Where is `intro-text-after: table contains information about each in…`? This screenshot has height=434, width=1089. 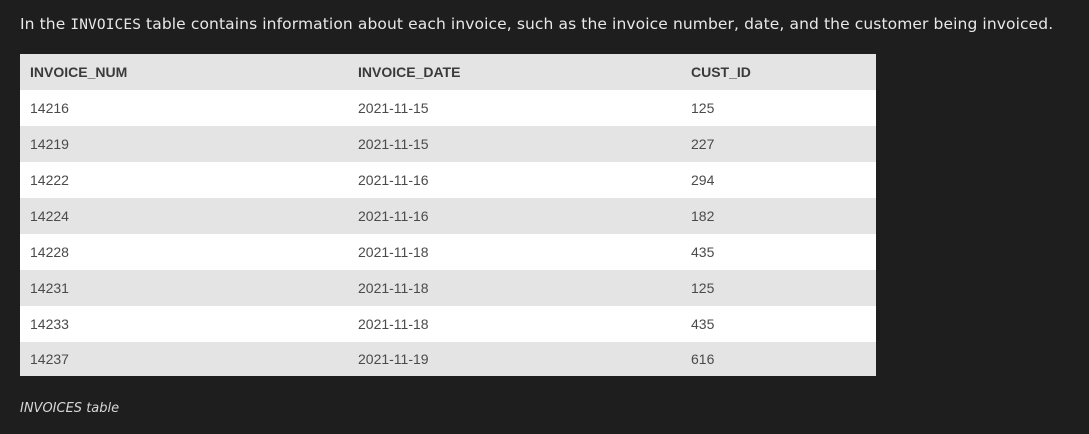 intro-text-after: table contains information about each in… is located at coordinates (597, 24).